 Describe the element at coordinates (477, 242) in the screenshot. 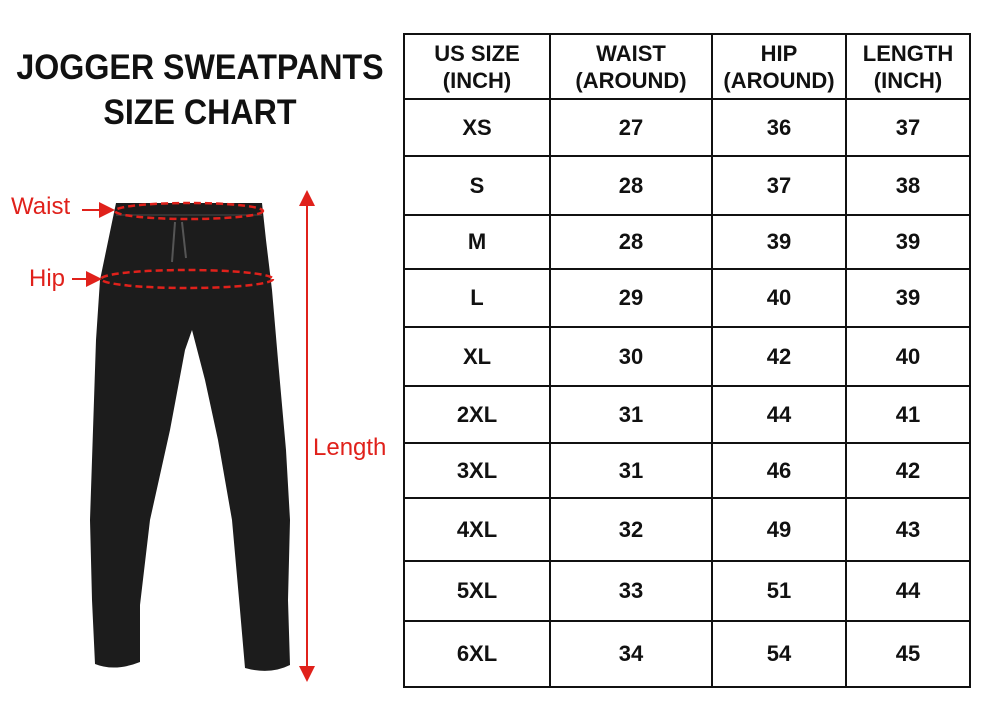

I see `cell-size: M` at that location.